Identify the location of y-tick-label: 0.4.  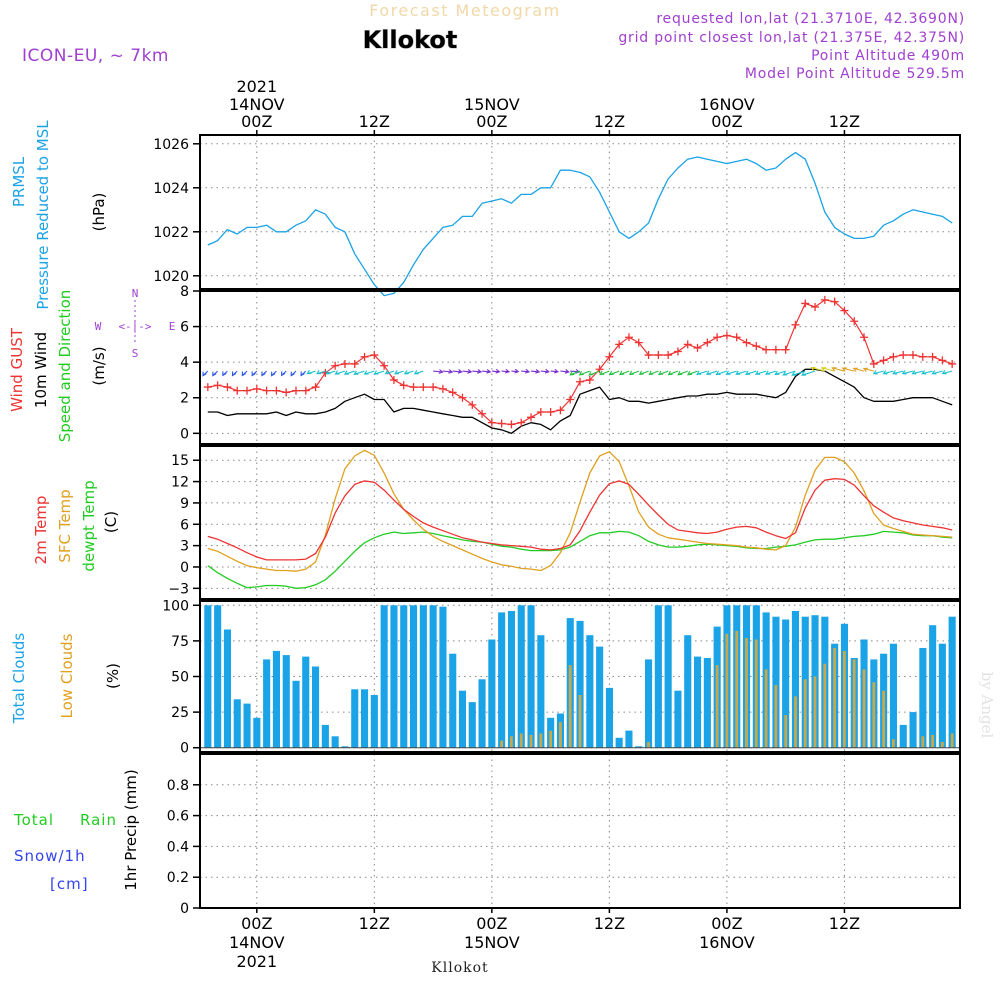
(178, 847).